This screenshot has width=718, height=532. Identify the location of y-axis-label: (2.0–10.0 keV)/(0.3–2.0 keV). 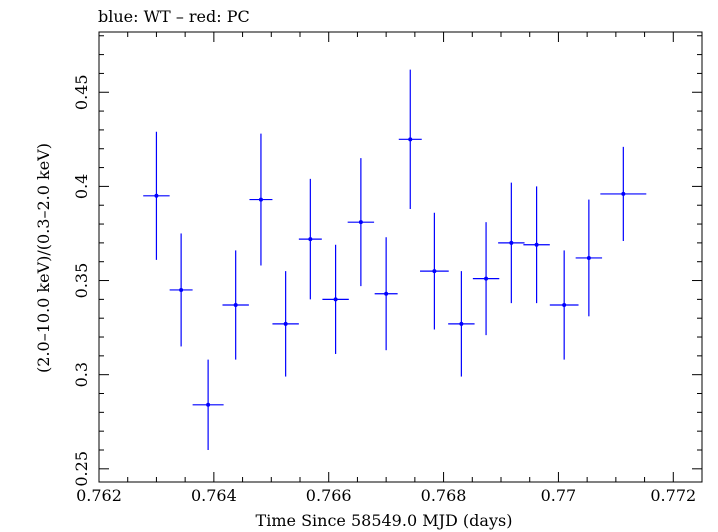
(43, 258).